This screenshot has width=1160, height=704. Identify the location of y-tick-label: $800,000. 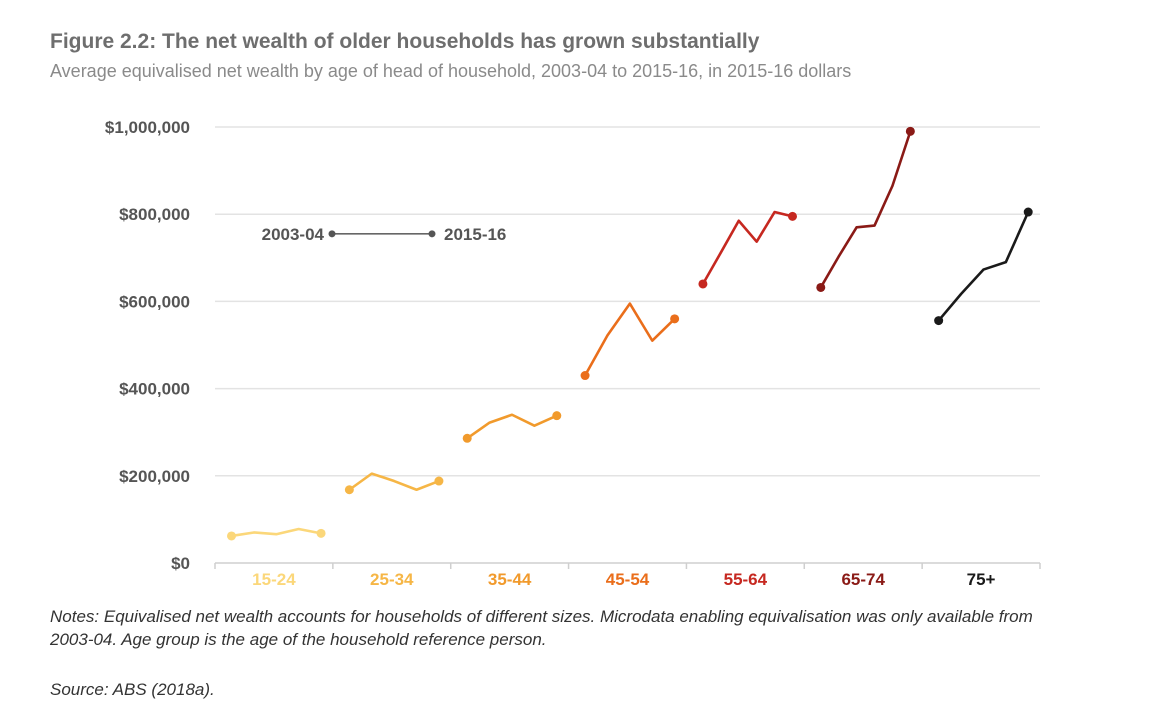
(154, 214).